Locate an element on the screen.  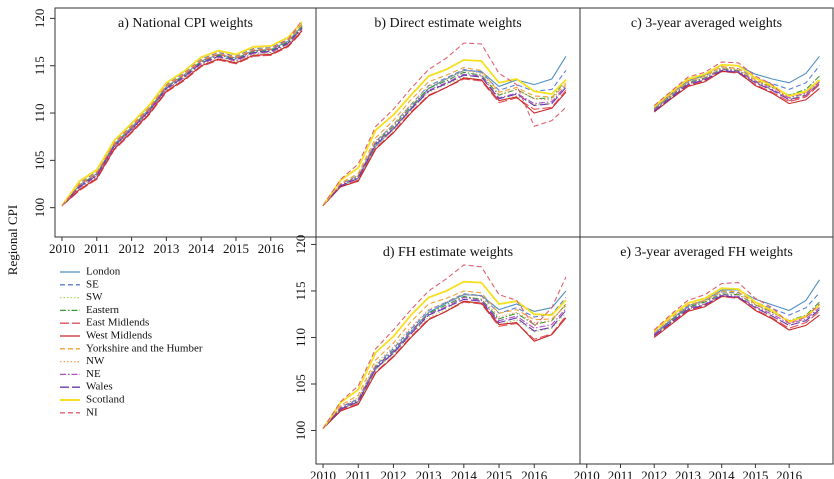
legend-label: Eastern is located at coordinates (102, 310).